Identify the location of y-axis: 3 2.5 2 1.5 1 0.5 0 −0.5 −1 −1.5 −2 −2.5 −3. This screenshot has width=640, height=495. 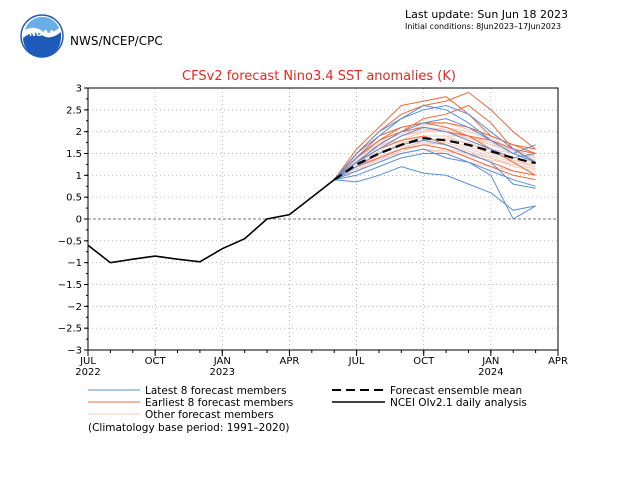
(73, 220).